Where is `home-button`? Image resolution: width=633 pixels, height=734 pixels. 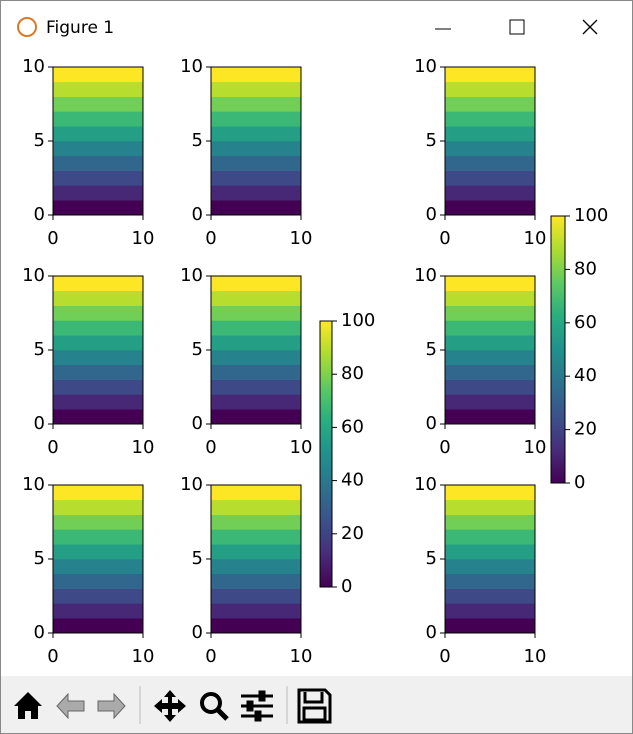
home-button is located at coordinates (28, 705).